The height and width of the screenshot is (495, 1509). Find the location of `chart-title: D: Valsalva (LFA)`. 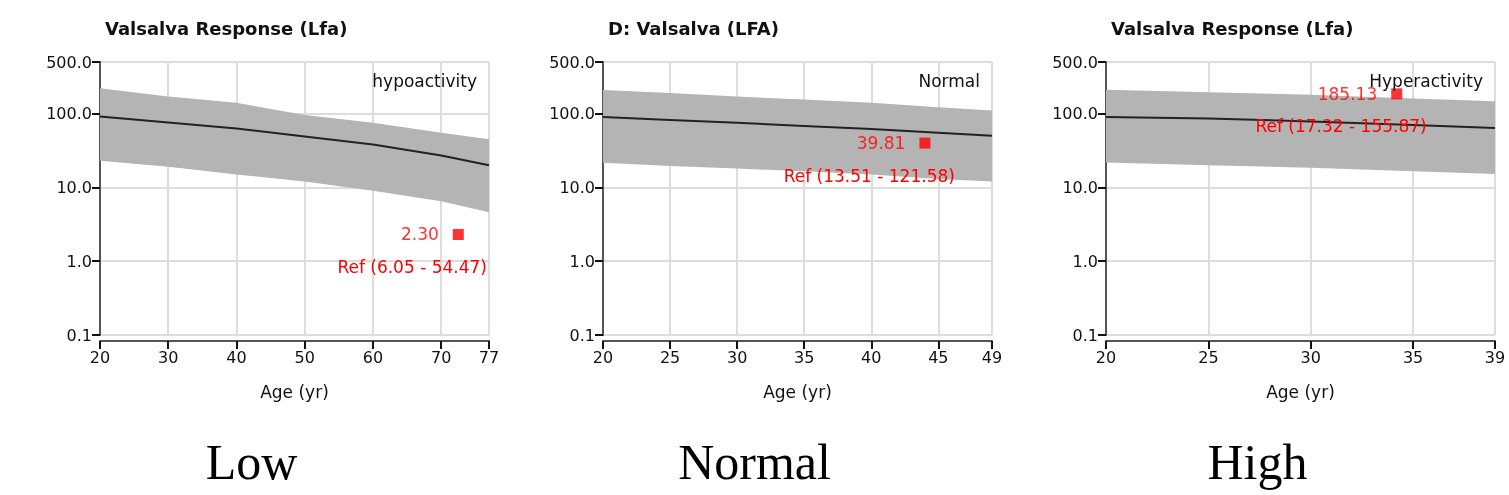

chart-title: D: Valsalva (LFA) is located at coordinates (693, 28).